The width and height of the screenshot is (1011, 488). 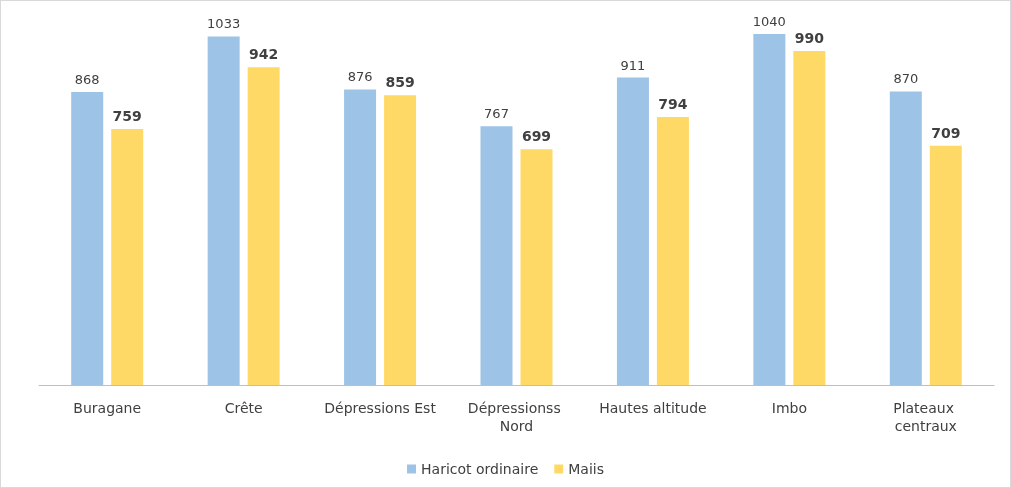 I want to click on x-tick-label: Dépressions Est, so click(x=380, y=408).